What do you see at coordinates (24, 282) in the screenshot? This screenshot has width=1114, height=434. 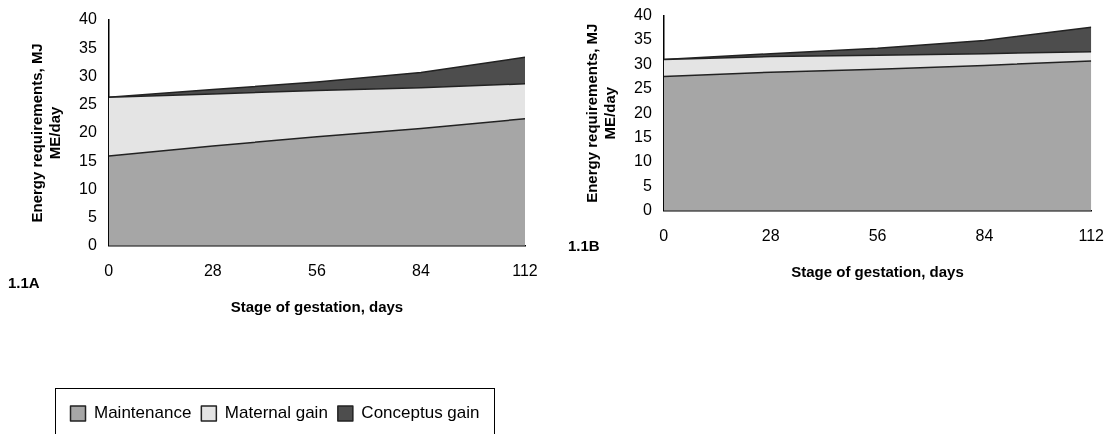 I see `text: 1.1A` at bounding box center [24, 282].